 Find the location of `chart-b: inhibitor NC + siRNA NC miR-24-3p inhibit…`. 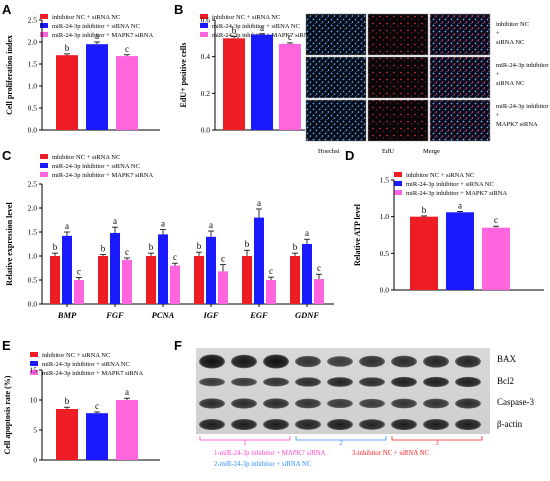

chart-b: inhibitor NC + siRNA NC miR-24-3p inhibit… is located at coordinates (246, 74).